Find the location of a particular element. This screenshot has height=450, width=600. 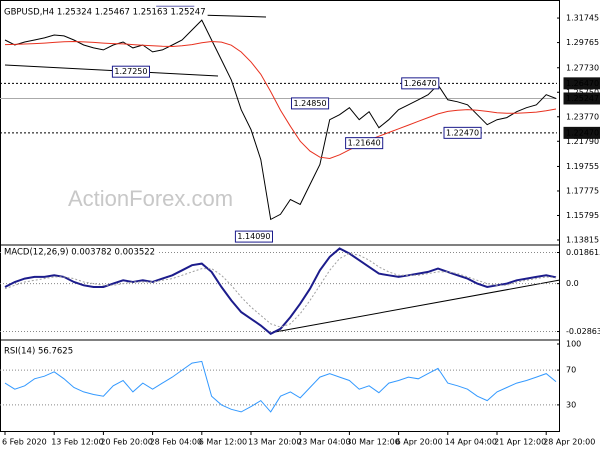

y-tick-label: 1.25750 is located at coordinates (582, 92).